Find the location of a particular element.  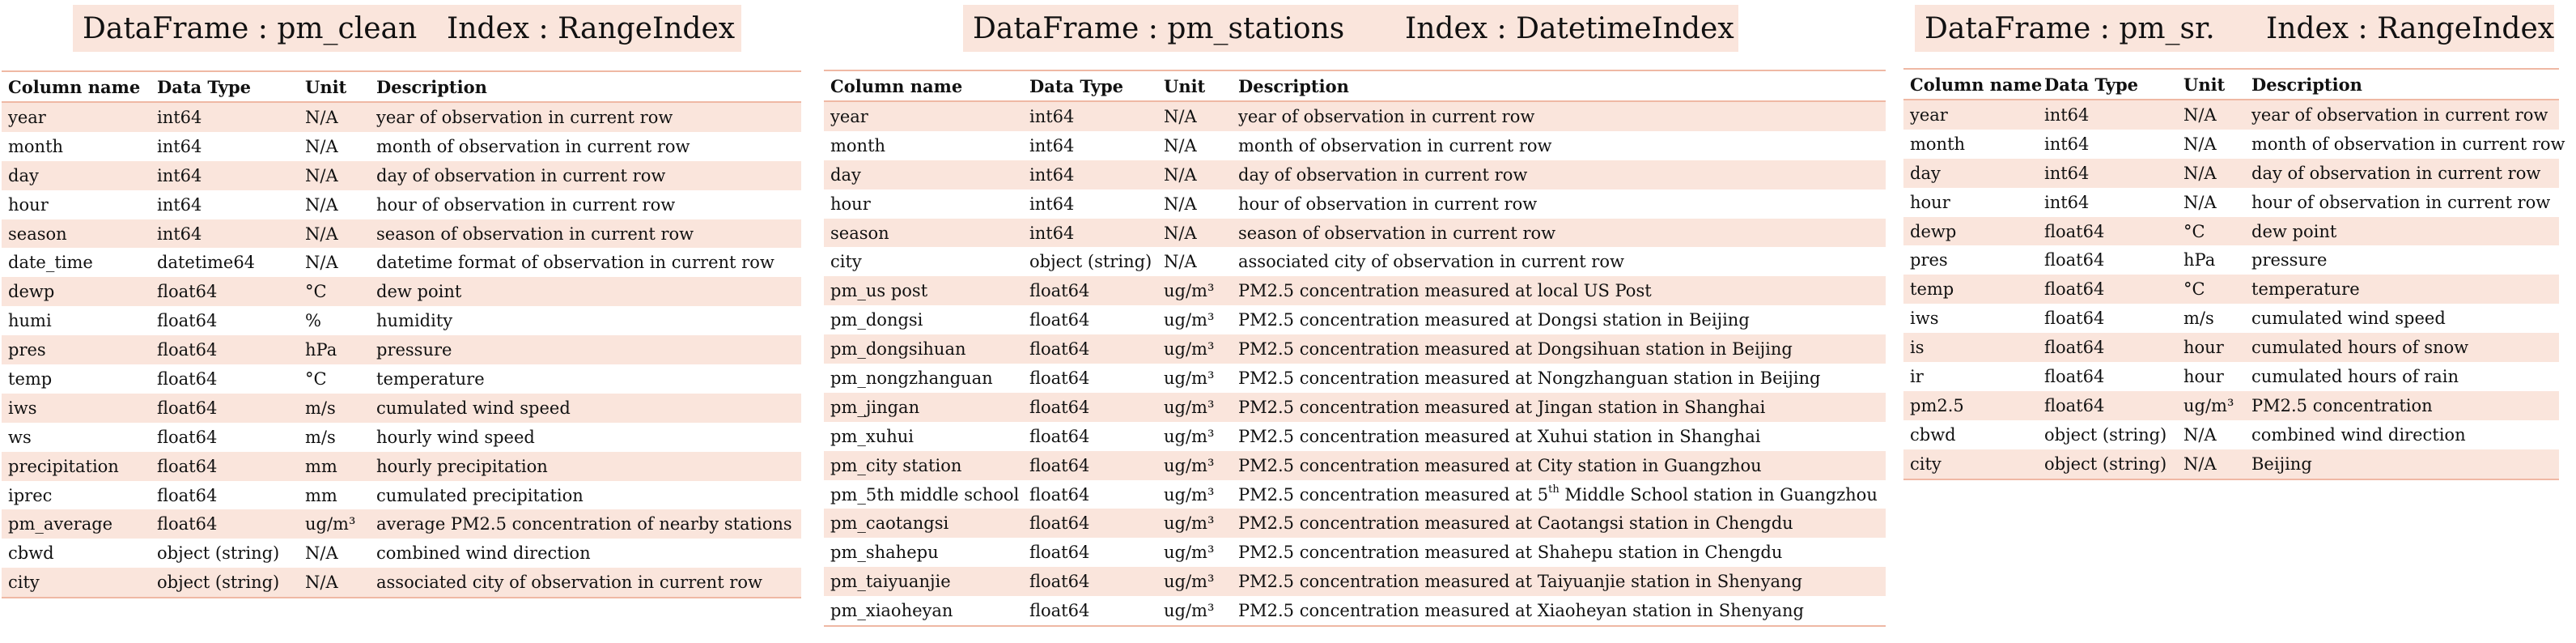

pm-stations-dataframe-title: DataFrame : pm_stations is located at coordinates (1159, 28).